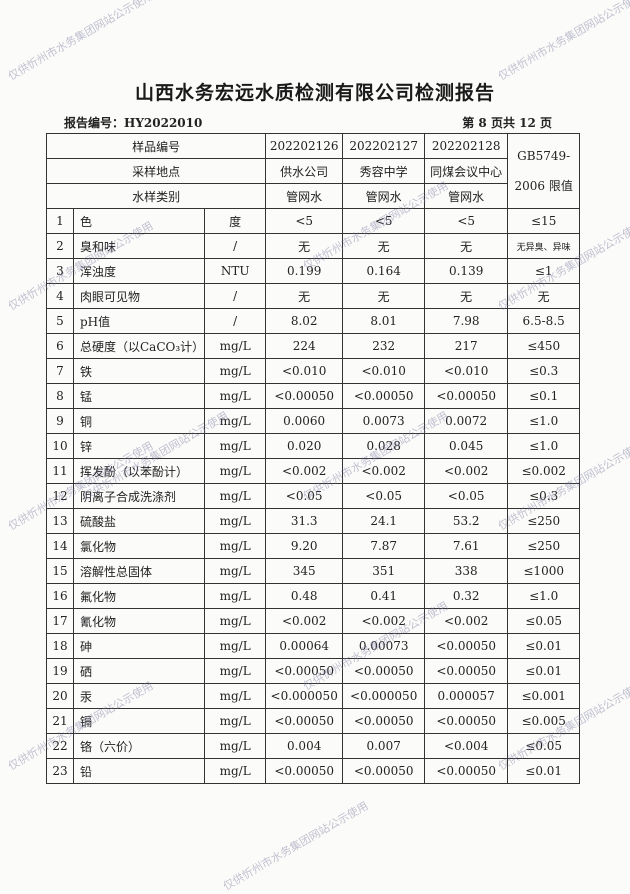 This screenshot has width=630, height=894. I want to click on table-row: 2 臭和味 / 无无无无异臭、异味, so click(313, 246).